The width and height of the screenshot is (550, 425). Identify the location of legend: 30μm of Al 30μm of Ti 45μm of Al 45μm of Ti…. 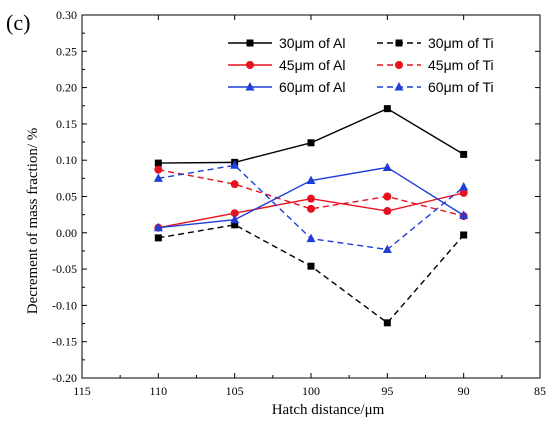
(361, 65).